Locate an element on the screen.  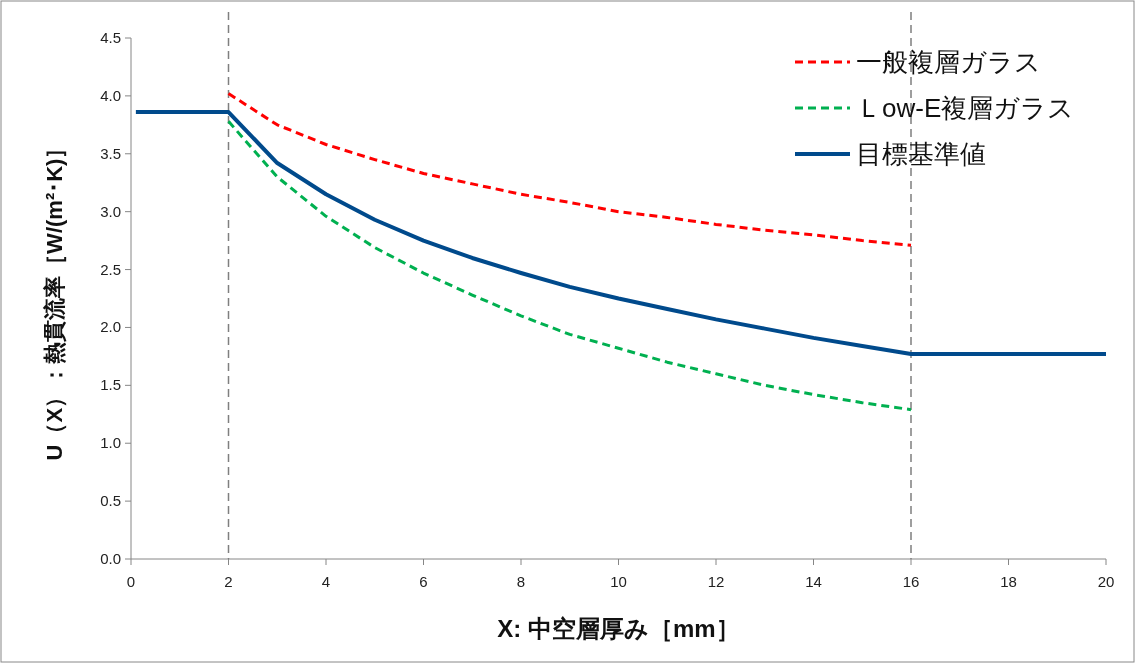
x-tick-label: 10 is located at coordinates (618, 581).